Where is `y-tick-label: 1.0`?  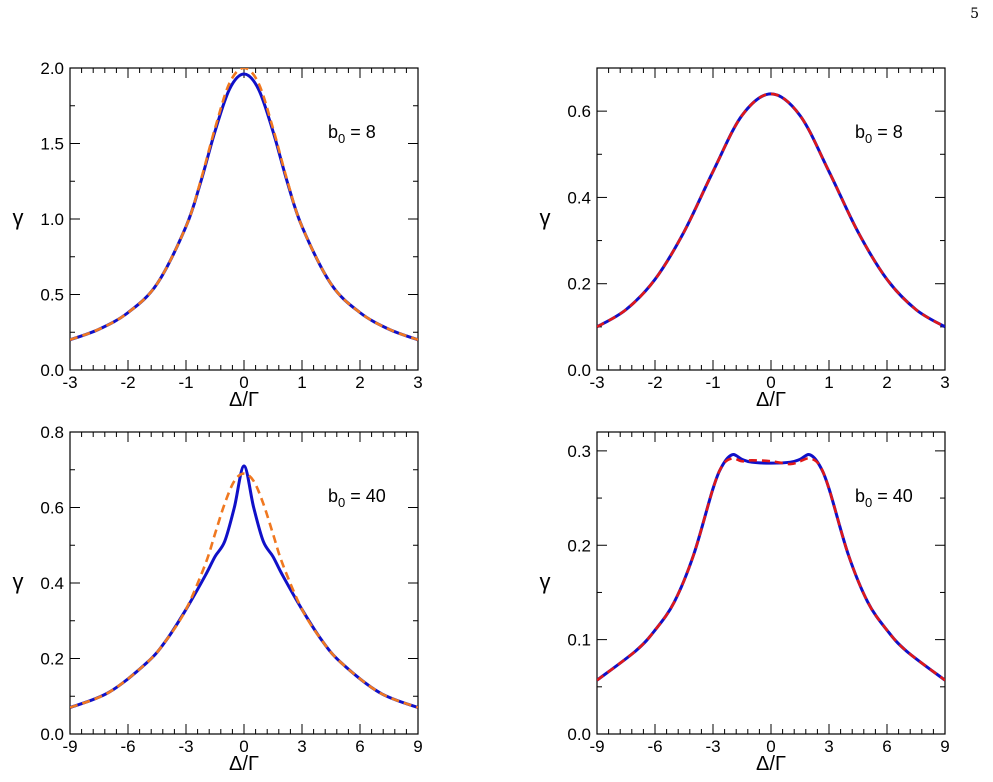 y-tick-label: 1.0 is located at coordinates (52, 219).